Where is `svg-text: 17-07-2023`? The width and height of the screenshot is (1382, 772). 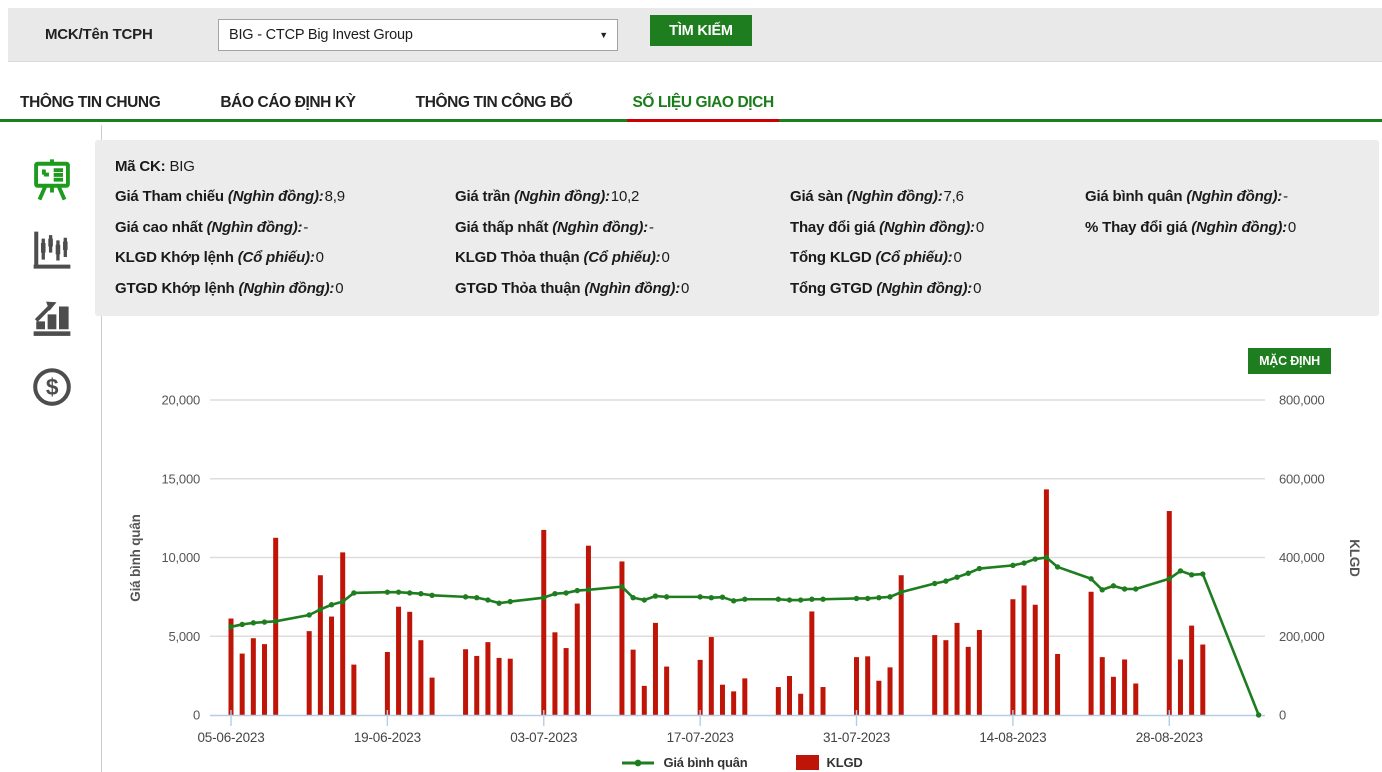 svg-text: 17-07-2023 is located at coordinates (700, 737).